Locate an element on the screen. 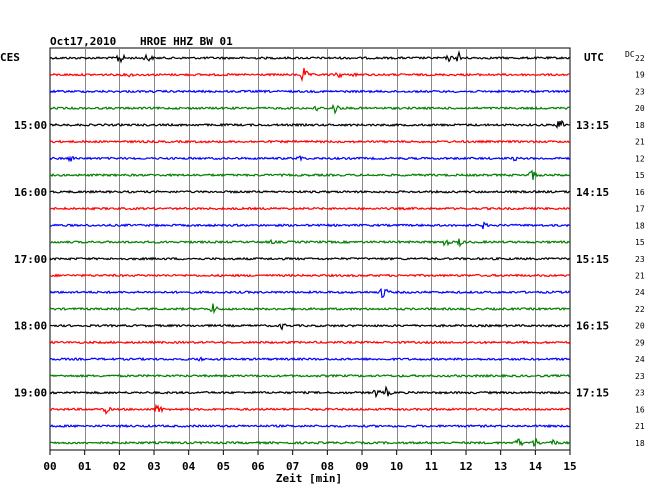 The image size is (650, 494). row-scale-value: 29 is located at coordinates (640, 342).